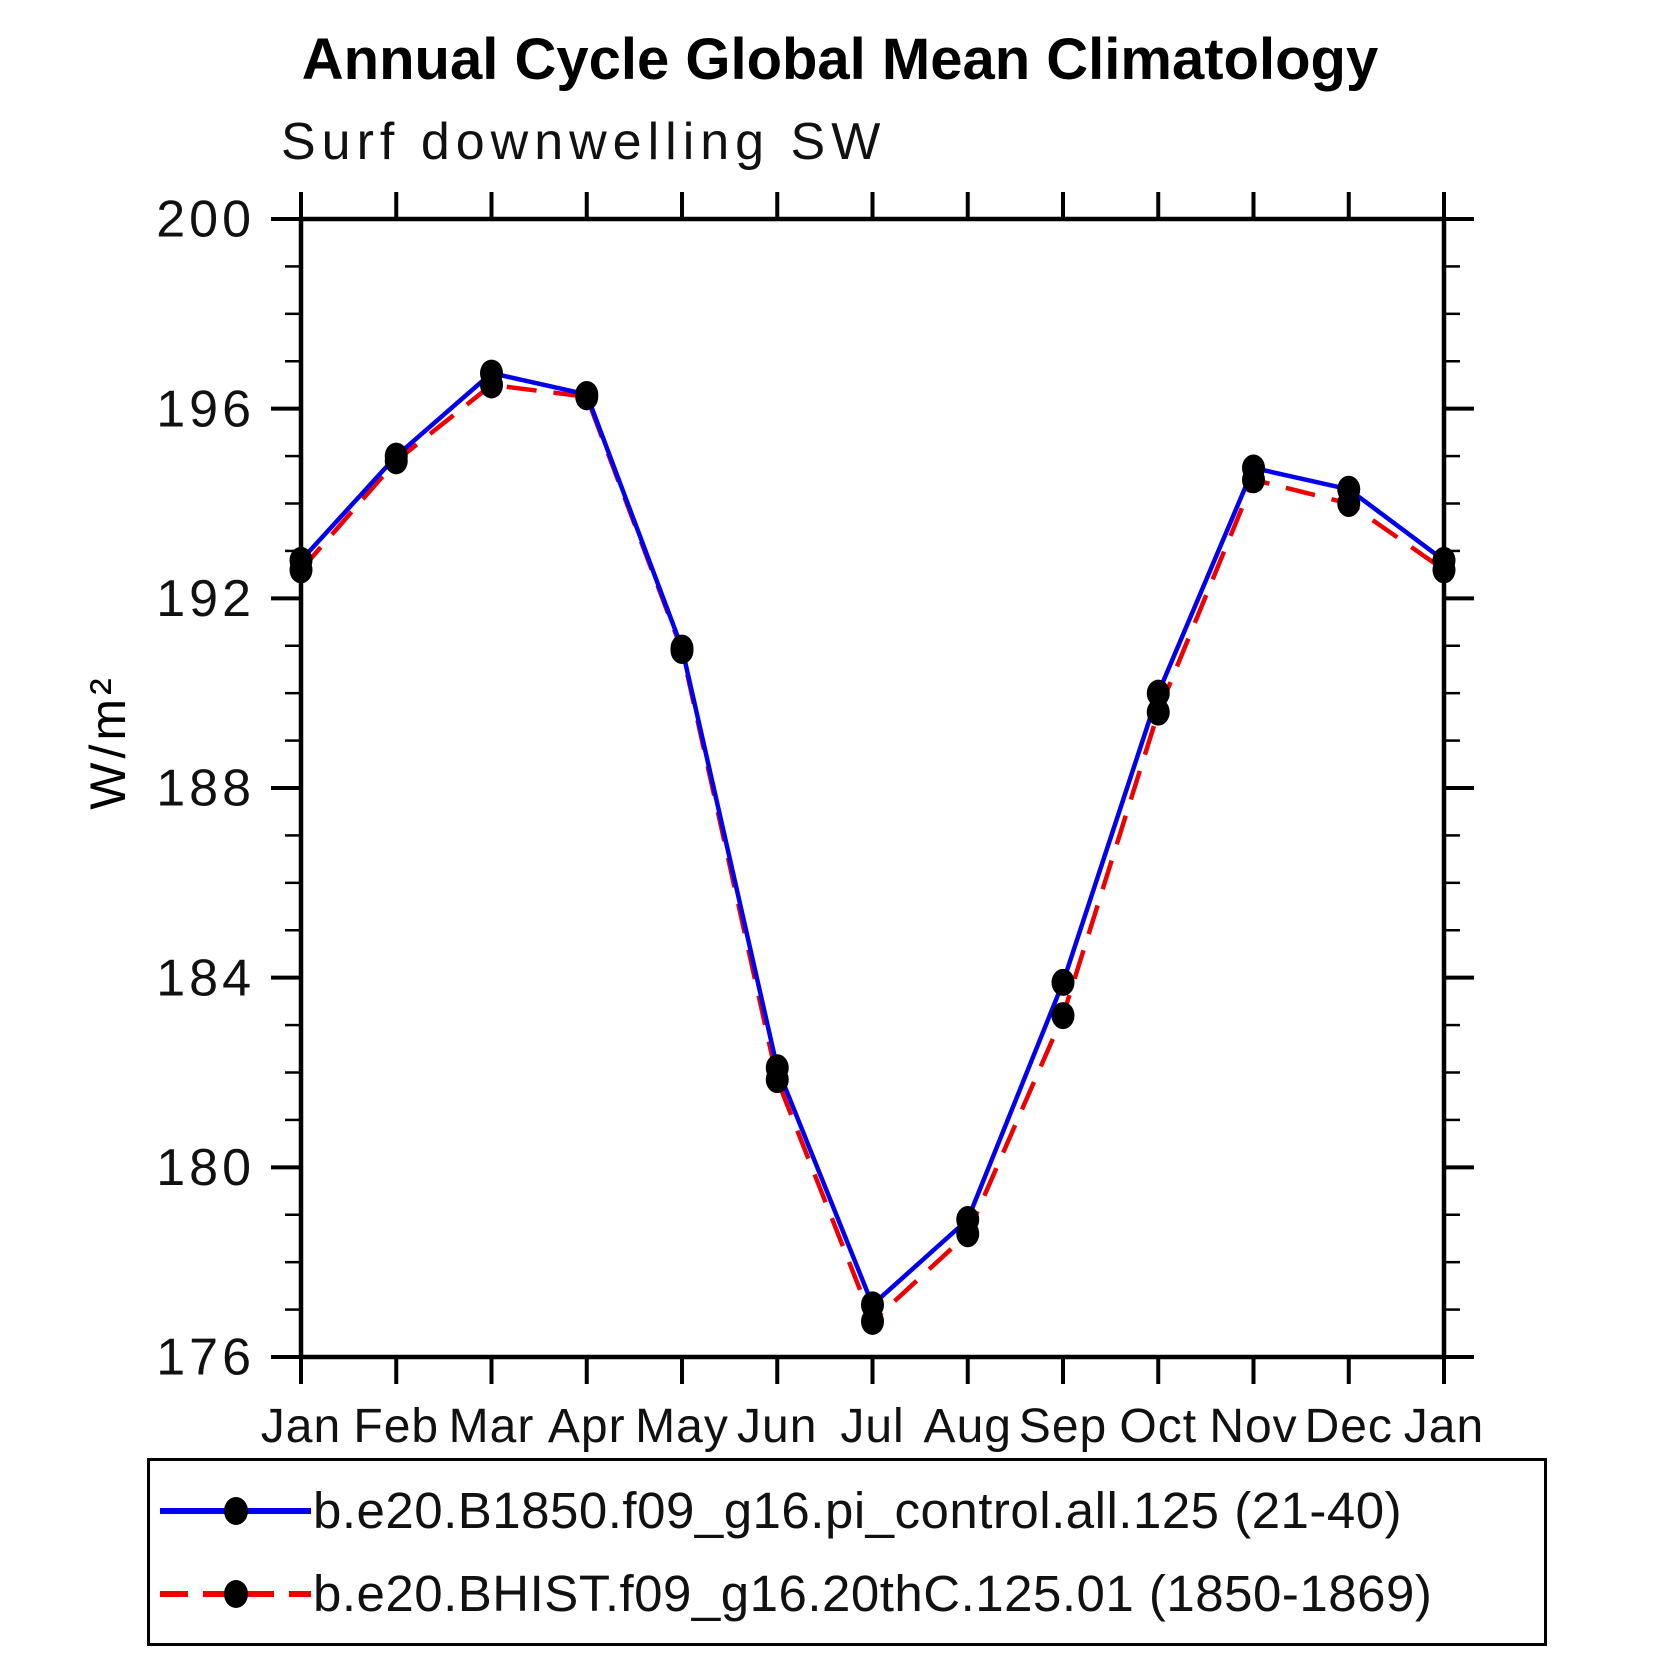 Image resolution: width=1680 pixels, height=1680 pixels. What do you see at coordinates (587, 1426) in the screenshot?
I see `x-axis-tick-label: Apr` at bounding box center [587, 1426].